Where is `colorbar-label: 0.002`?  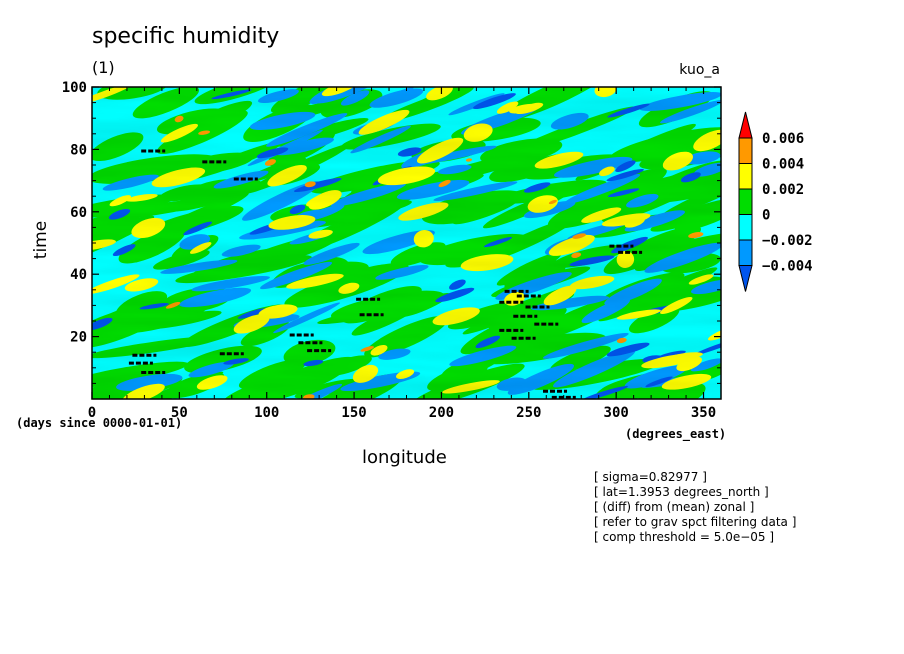
colorbar-label: 0.002 is located at coordinates (783, 190).